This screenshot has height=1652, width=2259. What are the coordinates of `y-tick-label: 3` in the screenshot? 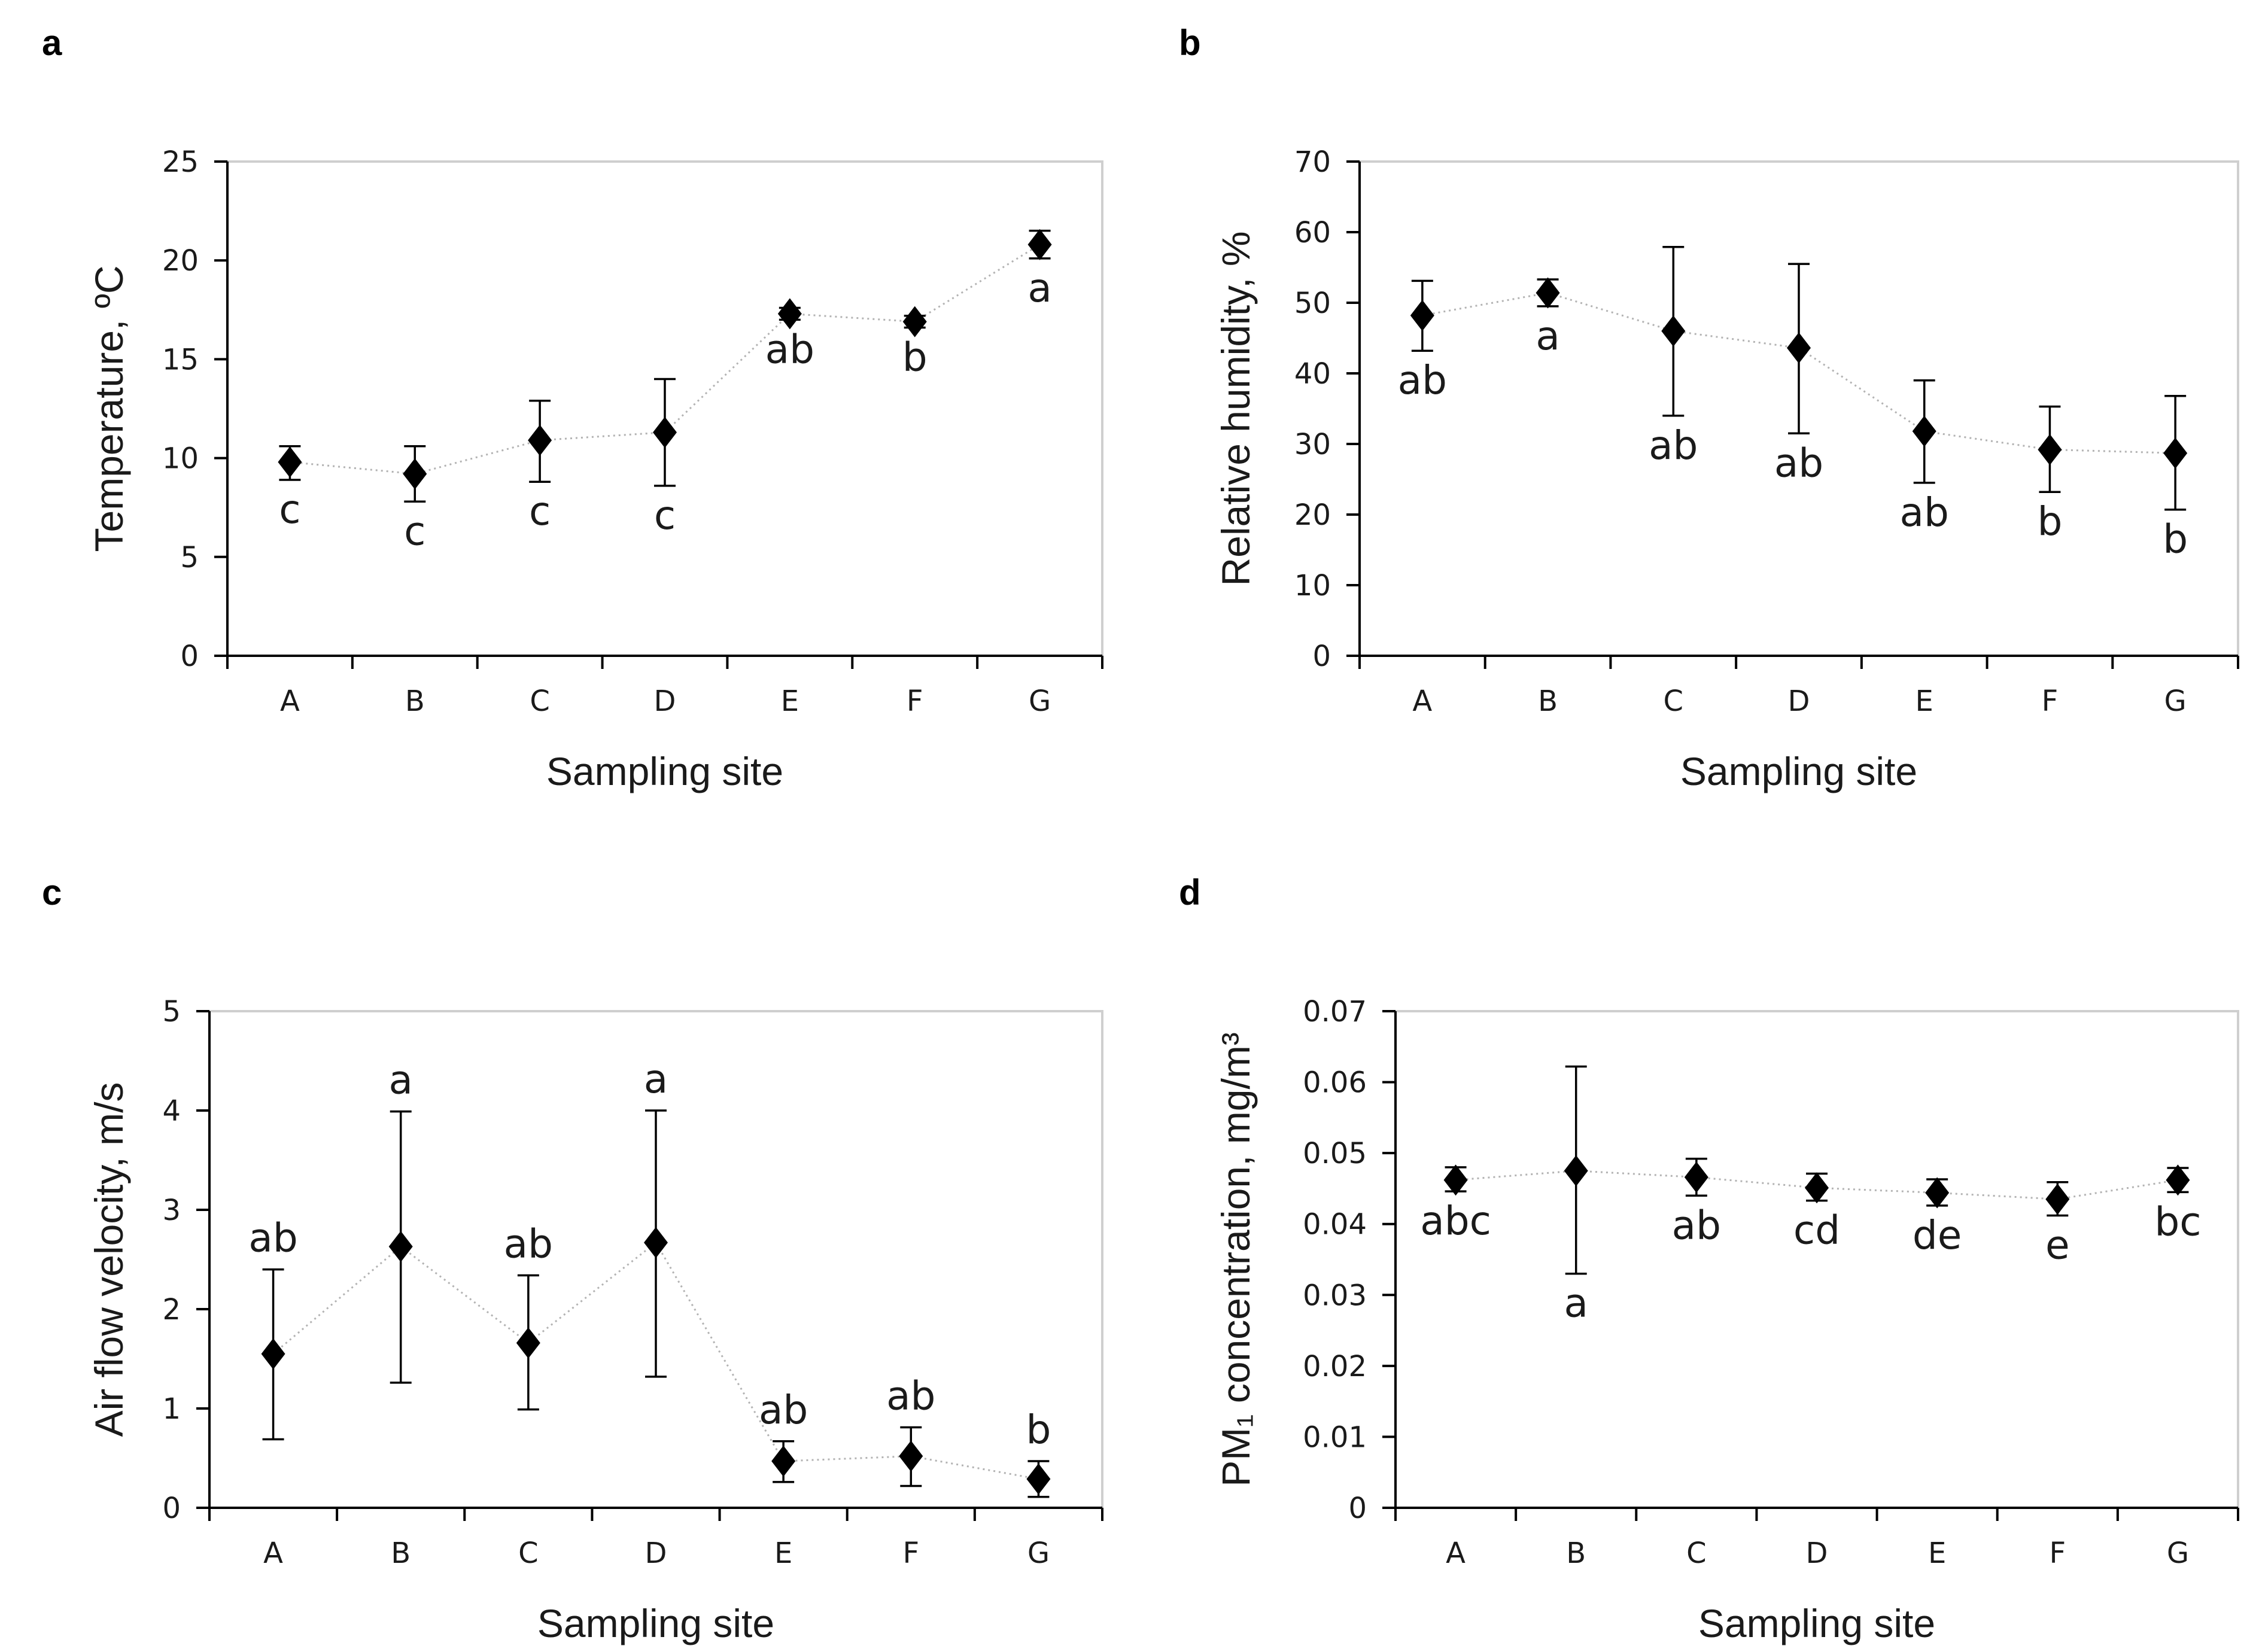 It's located at (171, 1210).